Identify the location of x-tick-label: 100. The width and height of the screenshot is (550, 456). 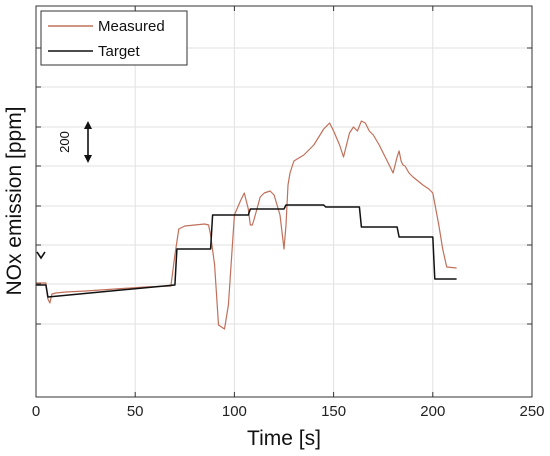
(234, 411).